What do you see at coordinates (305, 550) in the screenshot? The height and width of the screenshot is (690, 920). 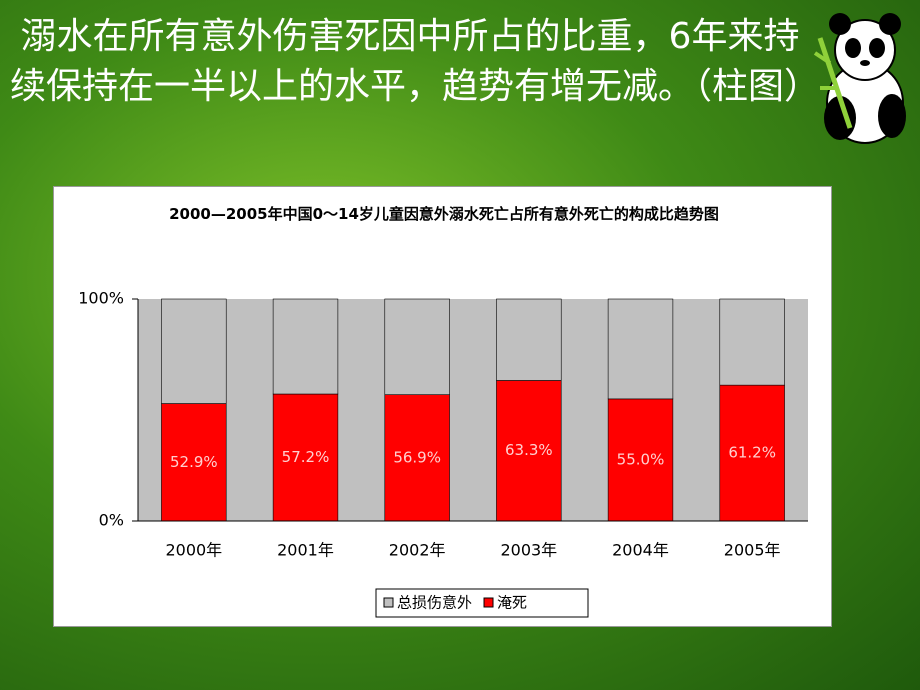 I see `x-tick-label: 2001年` at bounding box center [305, 550].